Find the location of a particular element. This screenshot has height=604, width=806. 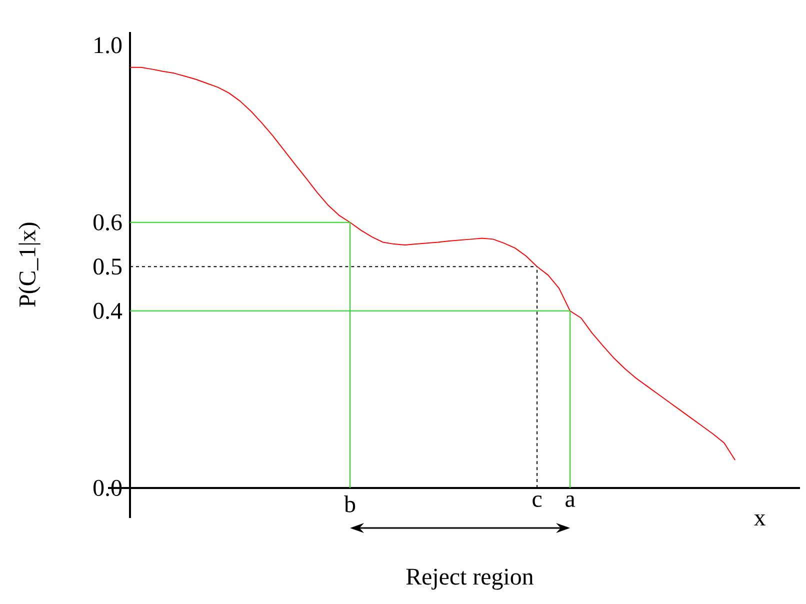

y-tick-label: 1.0 is located at coordinates (108, 45).